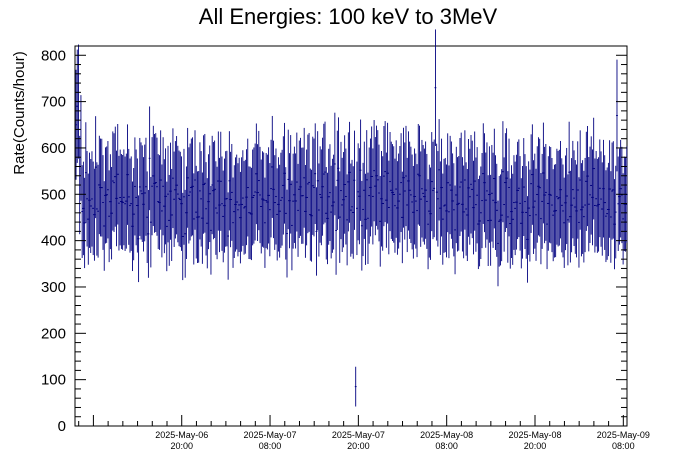 The image size is (696, 472). What do you see at coordinates (53, 194) in the screenshot?
I see `y-tick-label: 500` at bounding box center [53, 194].